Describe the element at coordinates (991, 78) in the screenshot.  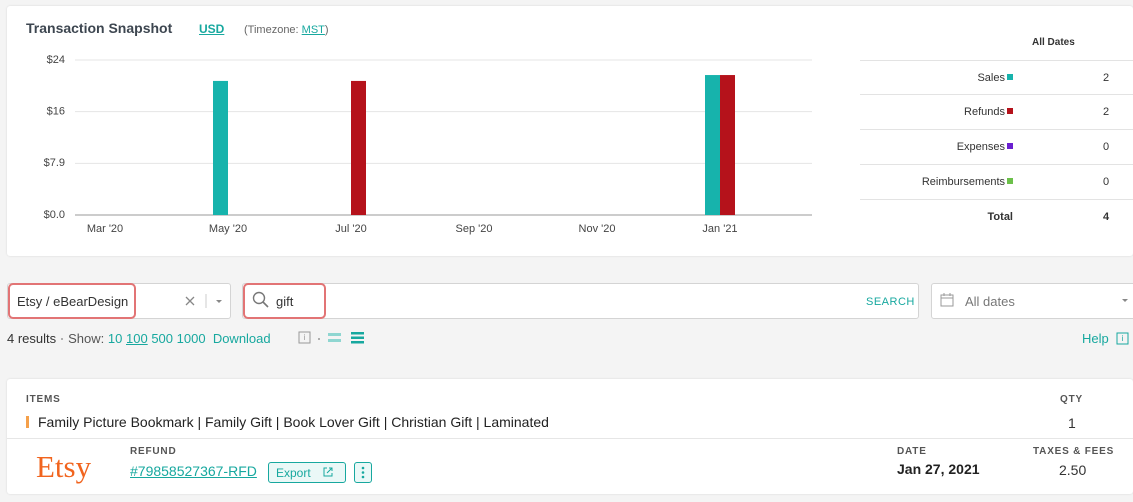
I see `summary-label: Sales` at that location.